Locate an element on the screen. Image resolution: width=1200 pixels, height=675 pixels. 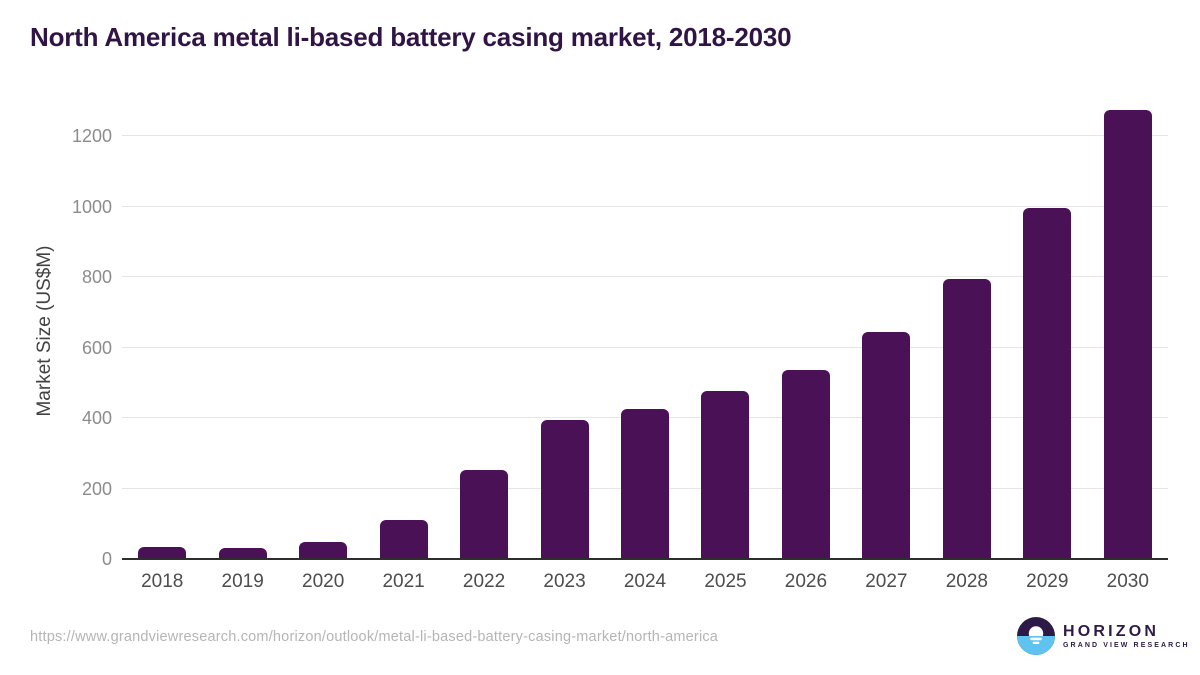
y-tick-label-800: 800 is located at coordinates (96, 277).